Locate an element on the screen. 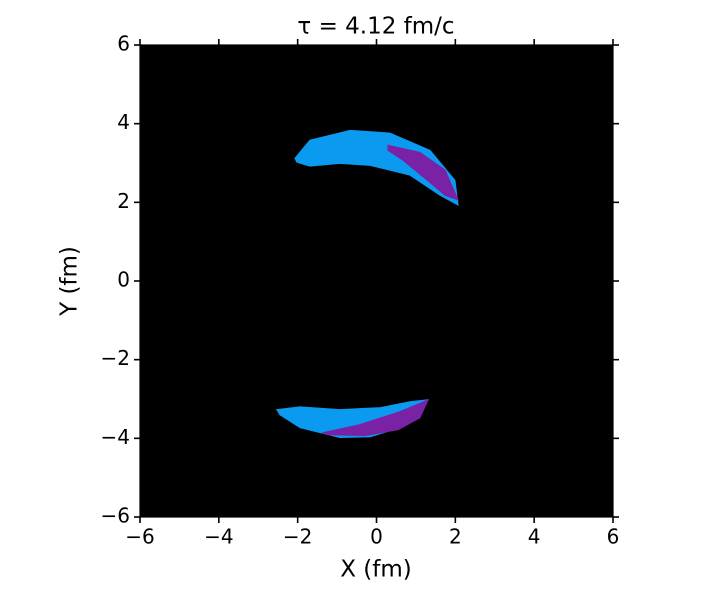  x-tick-label: 0 is located at coordinates (376, 537).